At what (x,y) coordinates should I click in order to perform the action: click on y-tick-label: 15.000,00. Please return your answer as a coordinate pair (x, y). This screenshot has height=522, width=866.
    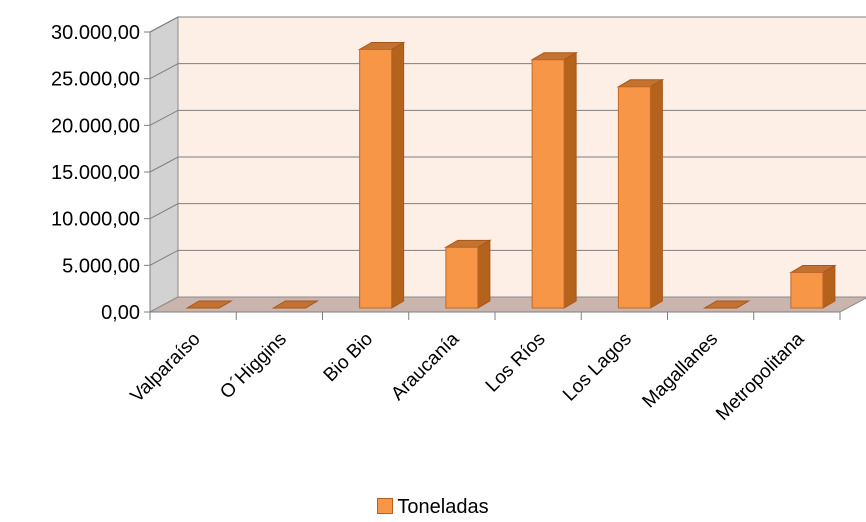
    Looking at the image, I should click on (95, 173).